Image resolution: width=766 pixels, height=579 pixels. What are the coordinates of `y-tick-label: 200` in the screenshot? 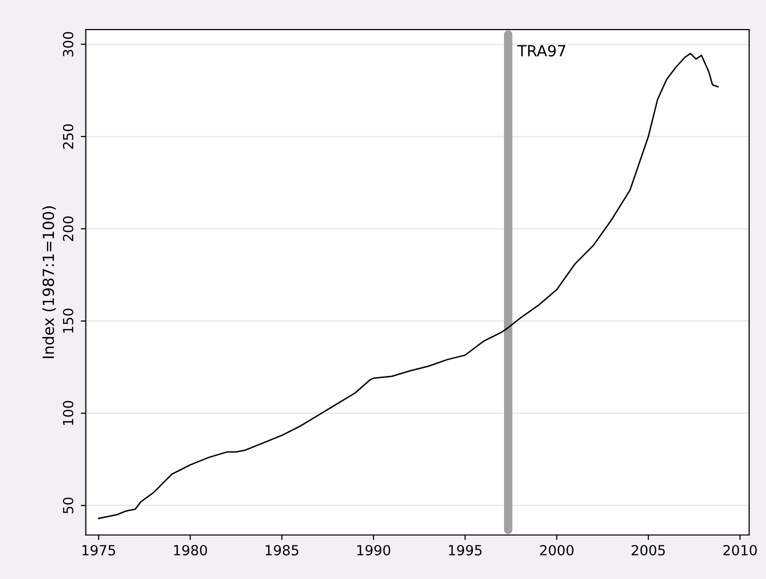 It's located at (68, 228).